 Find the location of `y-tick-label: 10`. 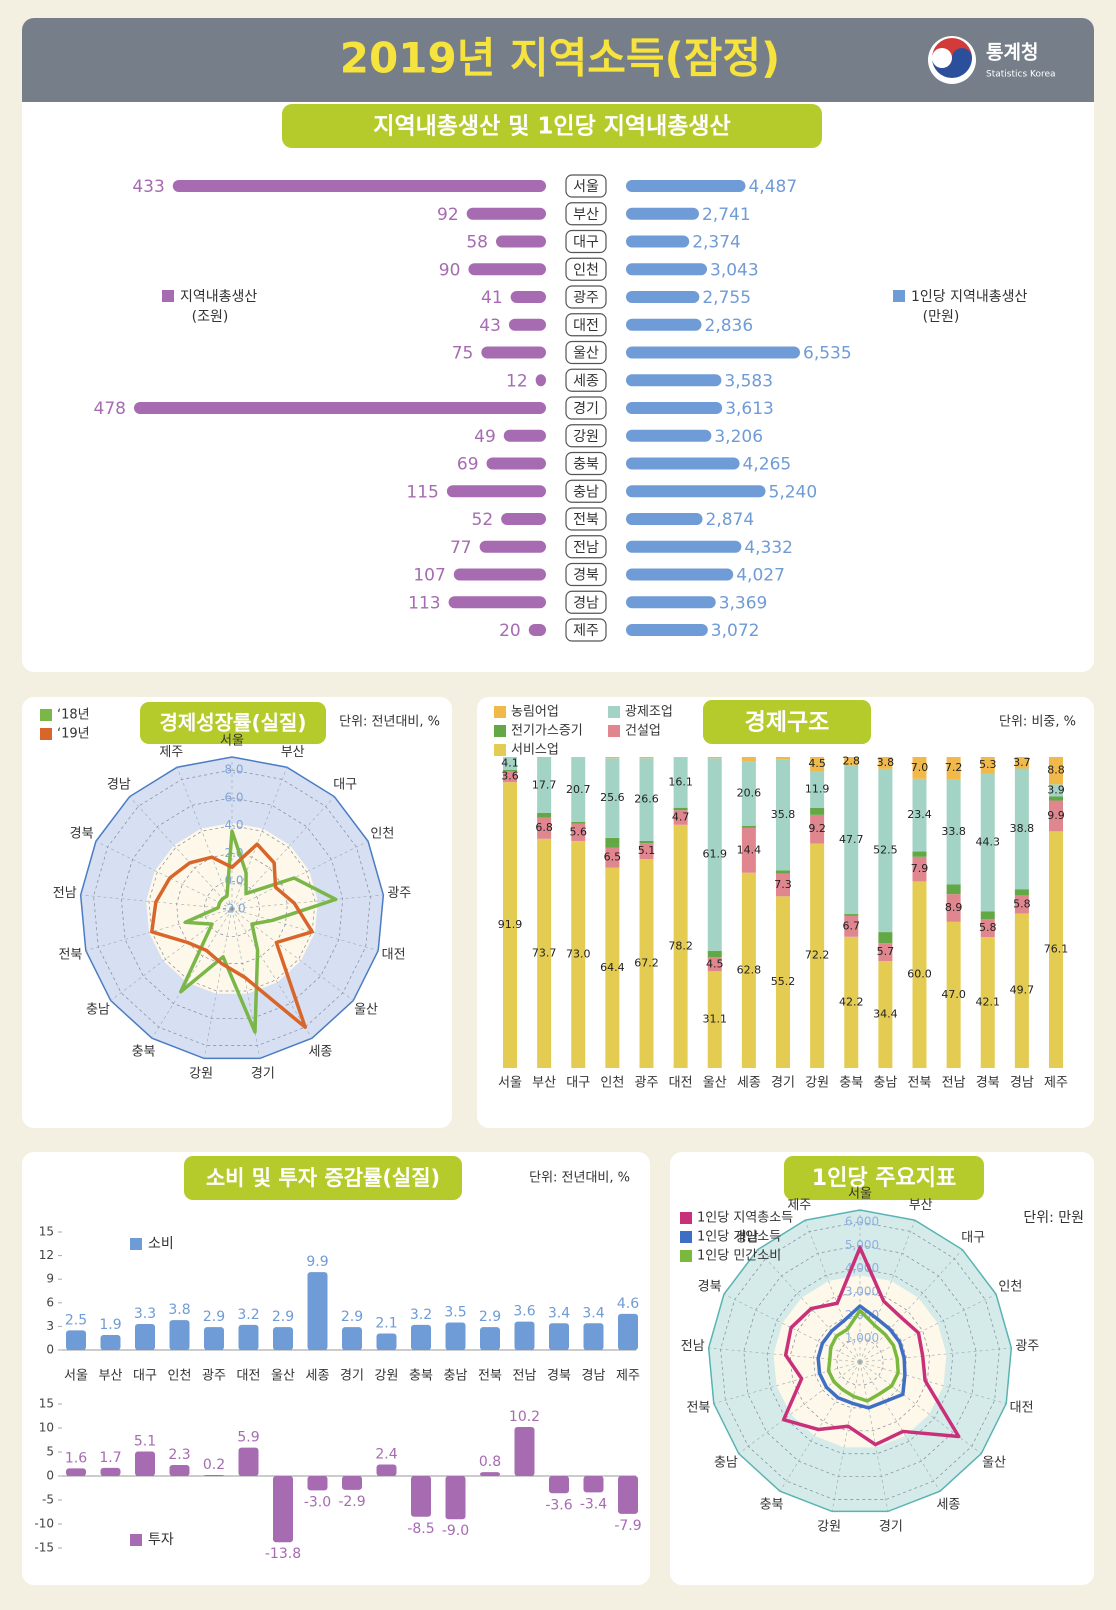

y-tick-label: 10 is located at coordinates (46, 1428).